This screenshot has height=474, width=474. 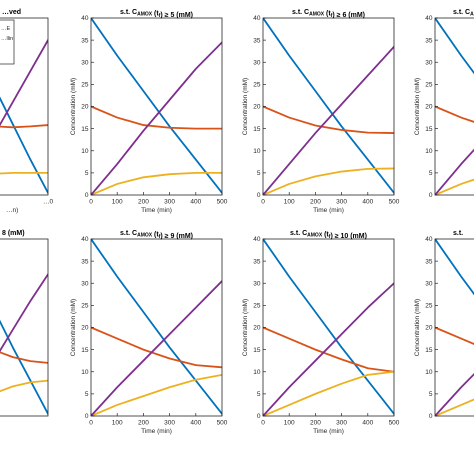 I want to click on legend: …E …llin, so click(x=7, y=42).